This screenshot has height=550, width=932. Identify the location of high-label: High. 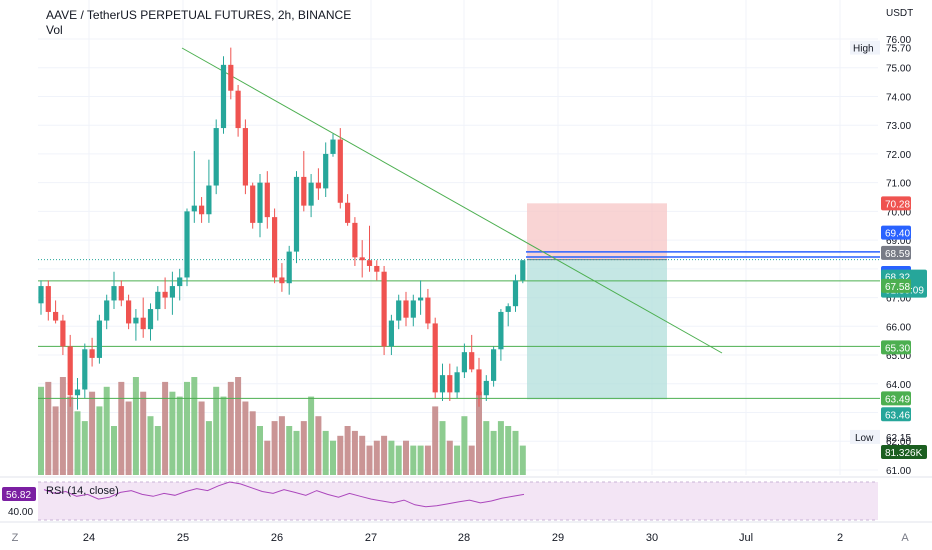
(863, 49).